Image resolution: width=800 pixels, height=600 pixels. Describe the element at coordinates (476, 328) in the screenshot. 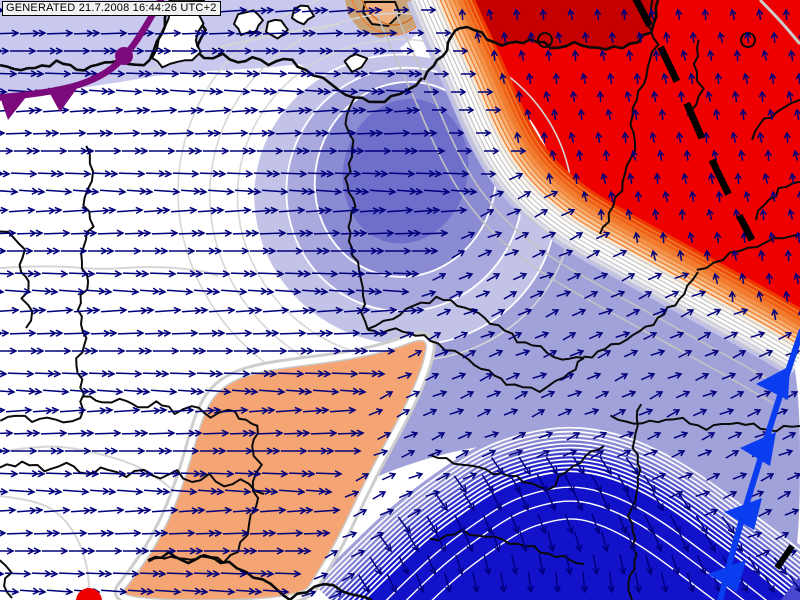

I see `border-line` at that location.